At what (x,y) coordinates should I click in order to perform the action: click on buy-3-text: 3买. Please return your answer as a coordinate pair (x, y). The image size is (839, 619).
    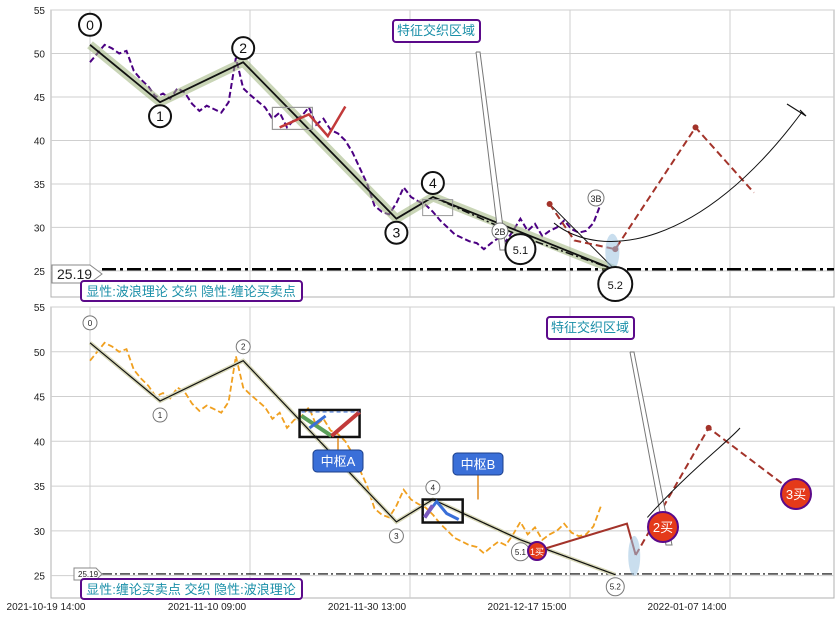
    Looking at the image, I should click on (796, 494).